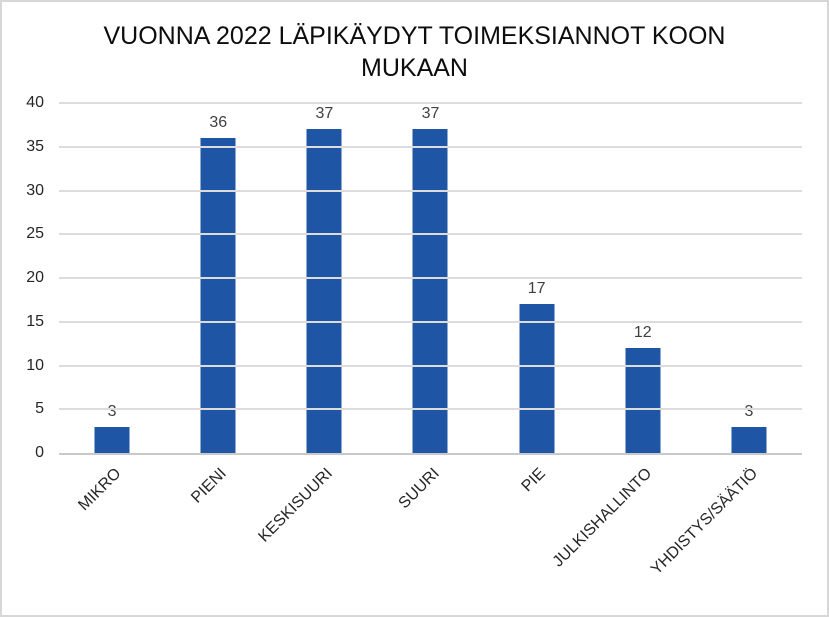 This screenshot has width=829, height=617. I want to click on category-label: PIE, so click(533, 480).